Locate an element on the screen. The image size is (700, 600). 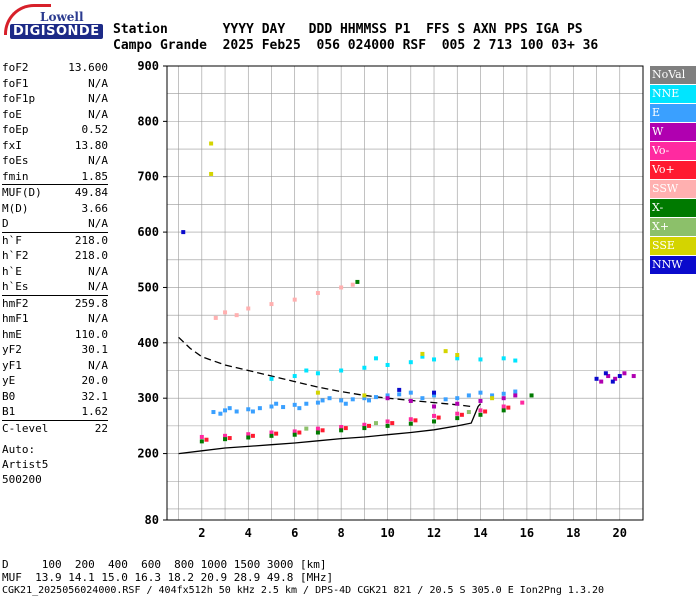
parameter-name: yF2 is located at coordinates (12, 349).